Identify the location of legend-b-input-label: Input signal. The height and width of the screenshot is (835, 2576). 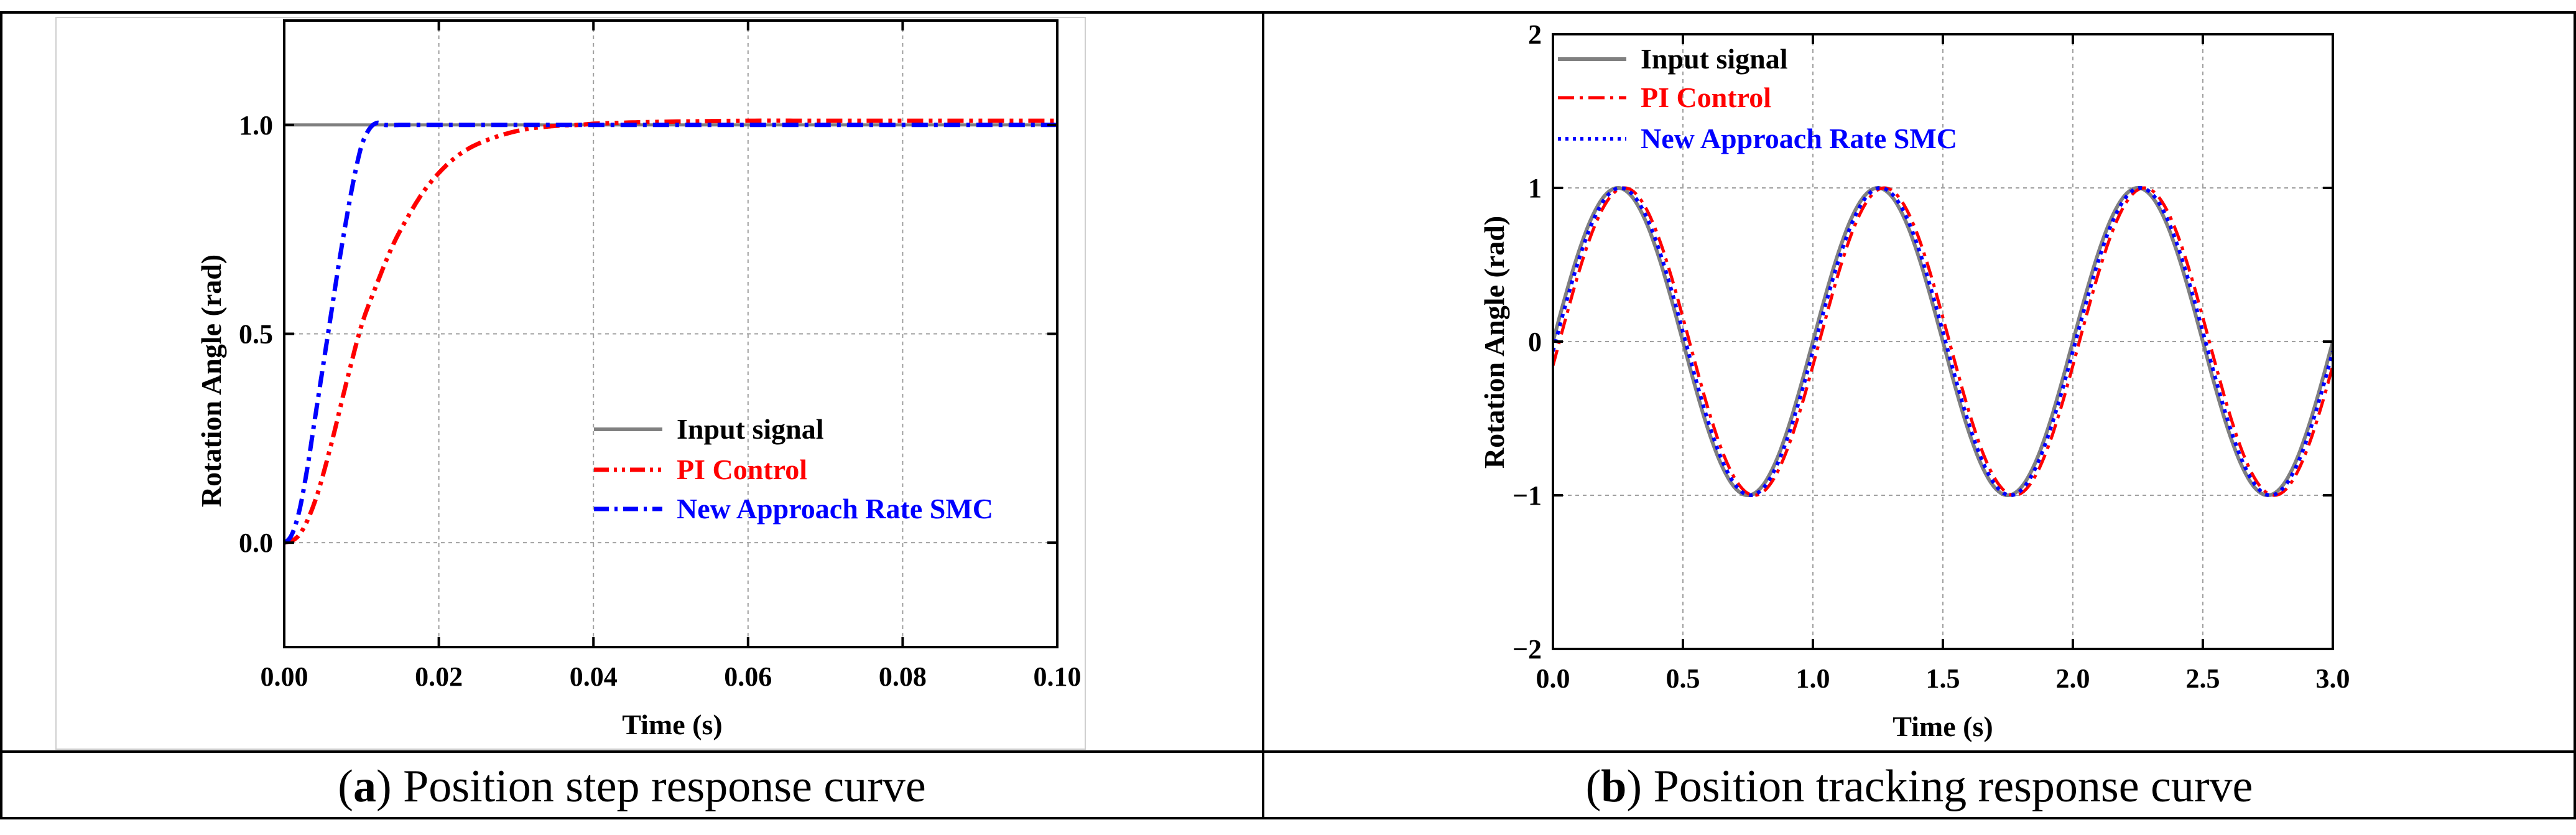
(1715, 59).